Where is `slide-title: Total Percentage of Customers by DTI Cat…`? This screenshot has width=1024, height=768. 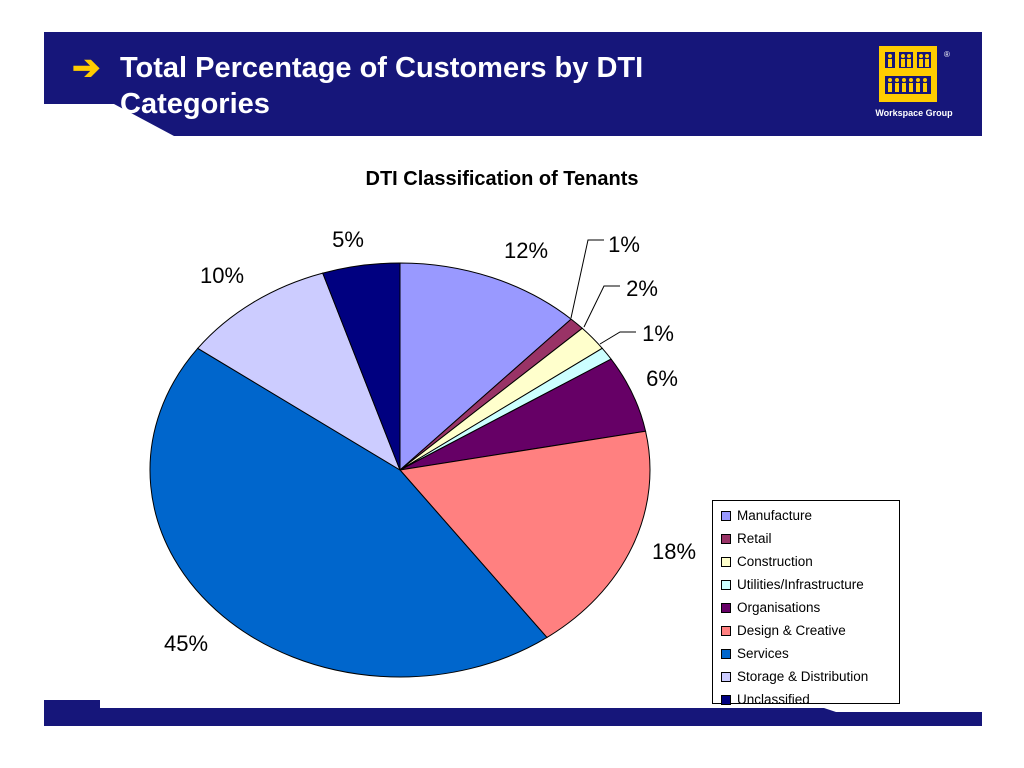 slide-title: Total Percentage of Customers by DTI Cat… is located at coordinates (382, 86).